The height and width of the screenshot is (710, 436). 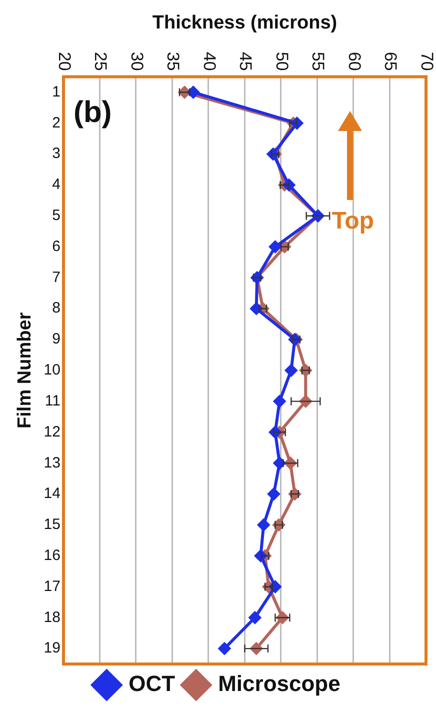 What do you see at coordinates (52, 370) in the screenshot?
I see `y-tick-label: 10` at bounding box center [52, 370].